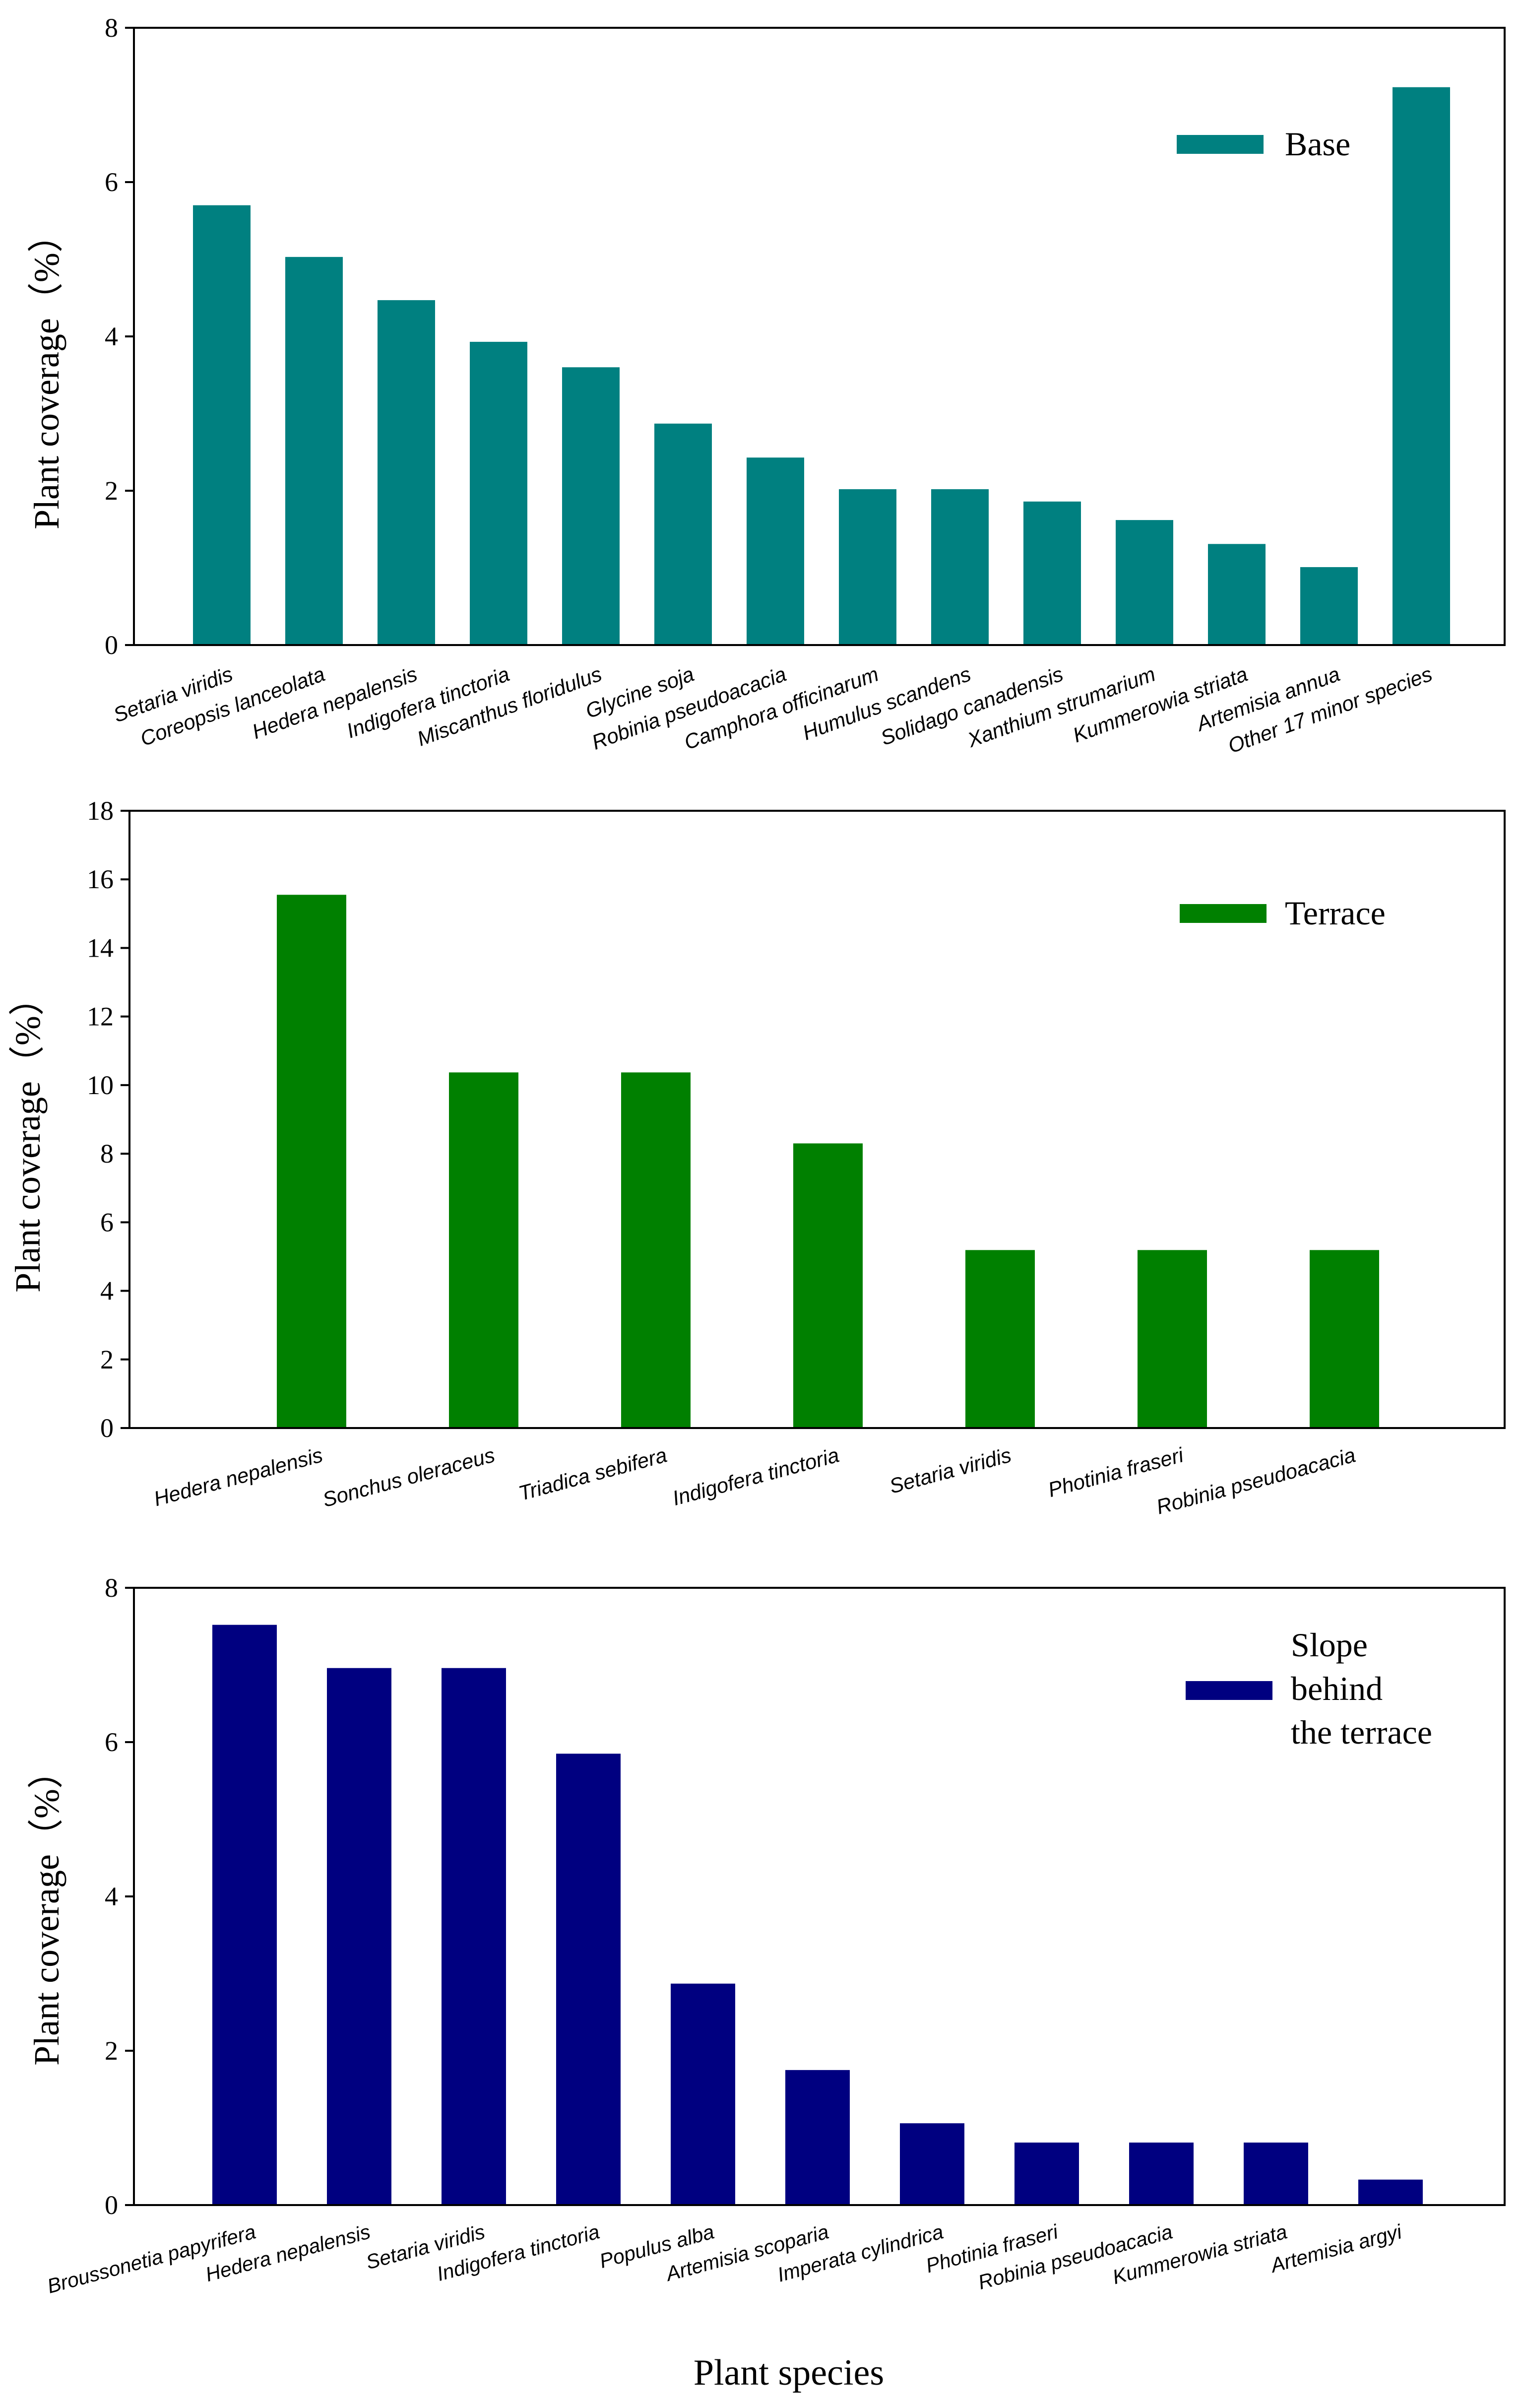 The height and width of the screenshot is (2408, 1521). I want to click on legend-label-line-2: behind, so click(1337, 1688).